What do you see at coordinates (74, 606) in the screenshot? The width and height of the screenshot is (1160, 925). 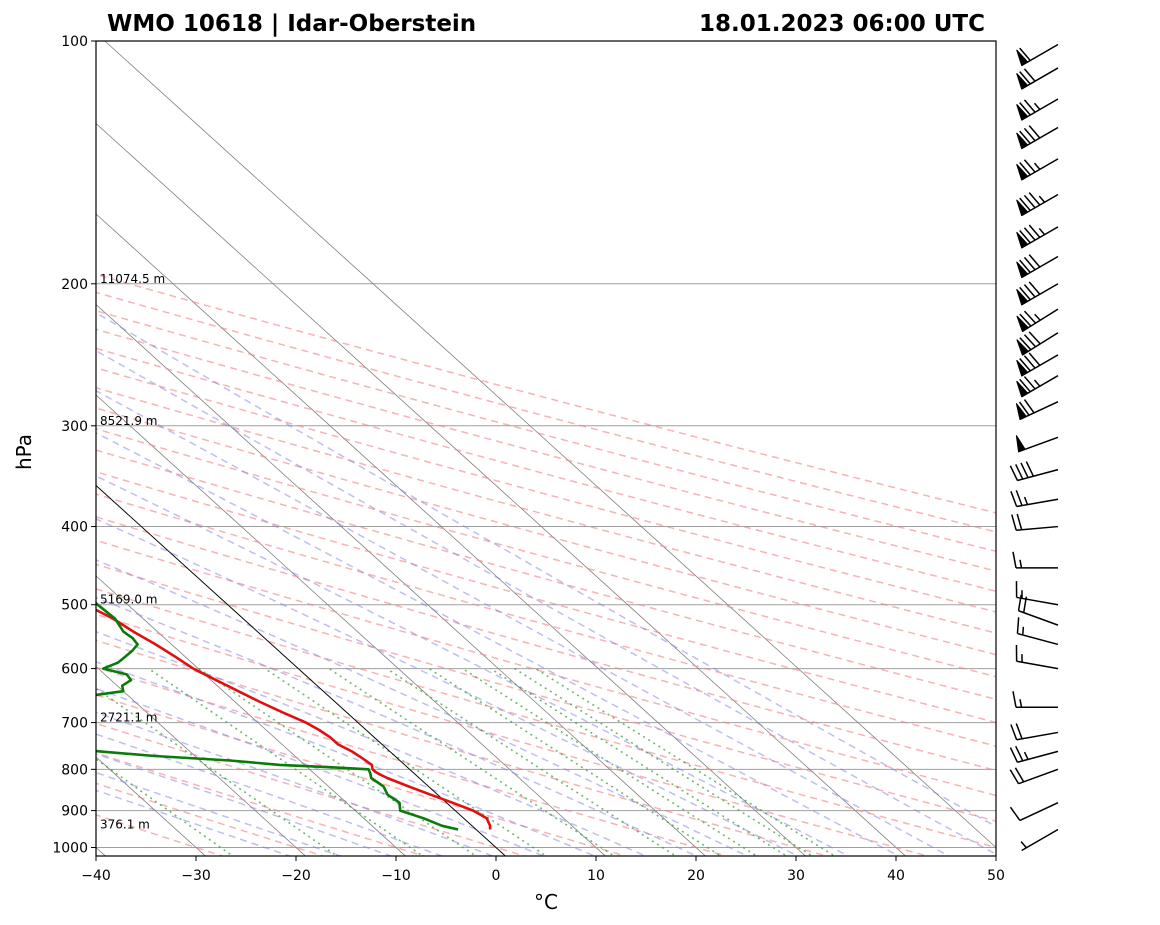 I see `y-tick-label: 500` at bounding box center [74, 606].